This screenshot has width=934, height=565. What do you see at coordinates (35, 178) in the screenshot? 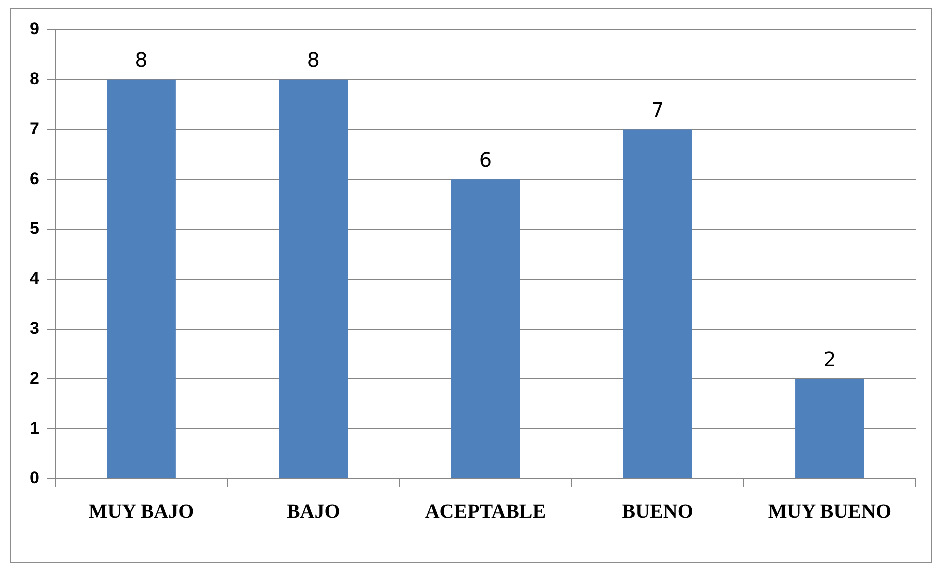
I see `y-tick-label: 6` at bounding box center [35, 178].